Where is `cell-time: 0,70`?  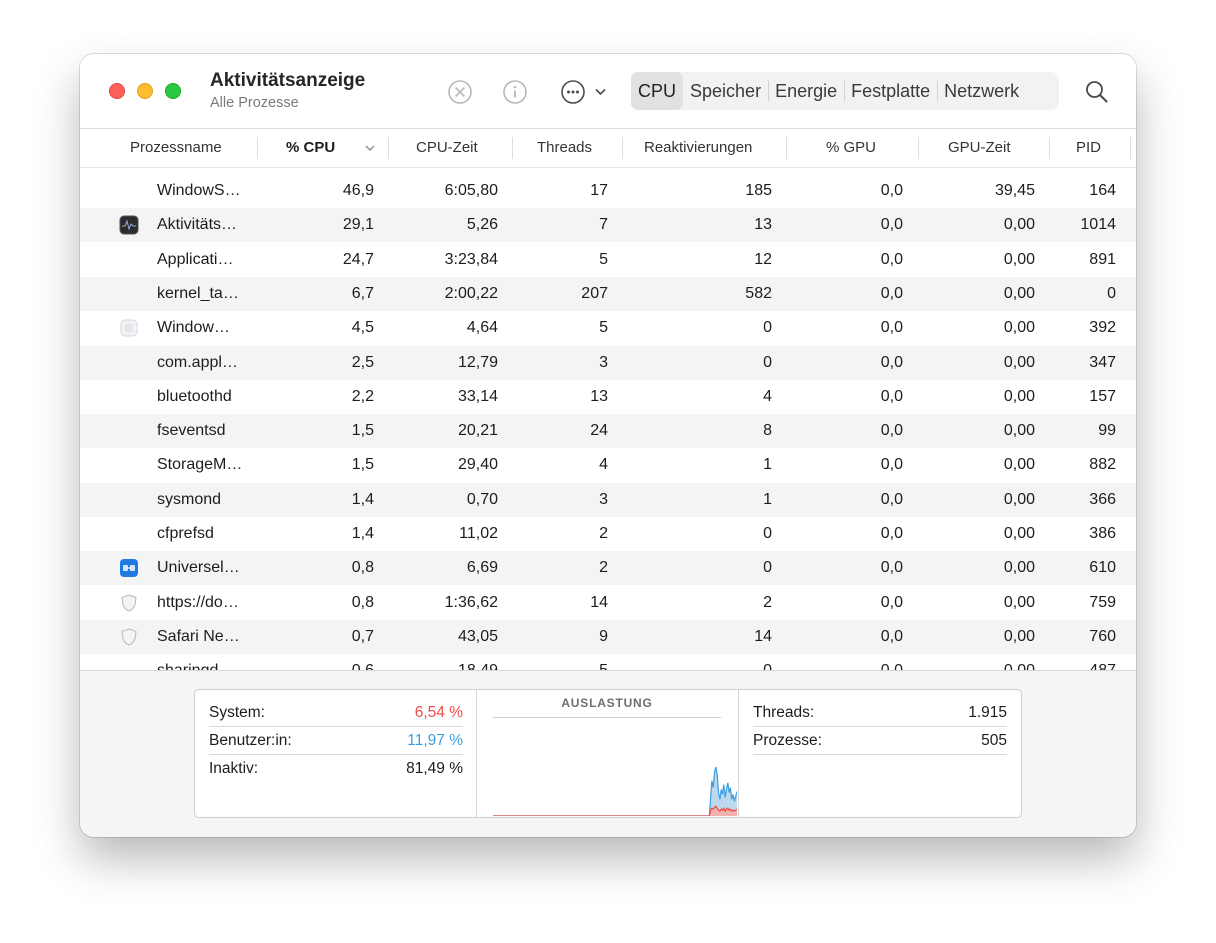 cell-time: 0,70 is located at coordinates (482, 499).